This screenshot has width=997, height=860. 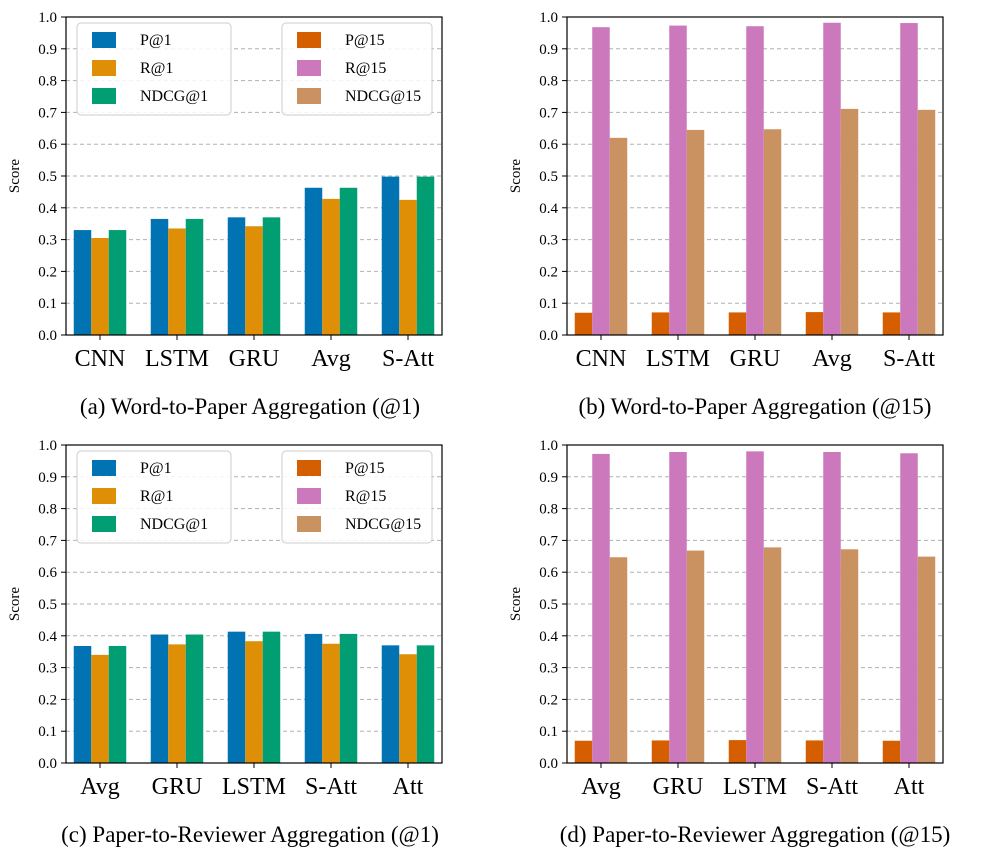 I want to click on bar-P@15-GRU, so click(x=737, y=323).